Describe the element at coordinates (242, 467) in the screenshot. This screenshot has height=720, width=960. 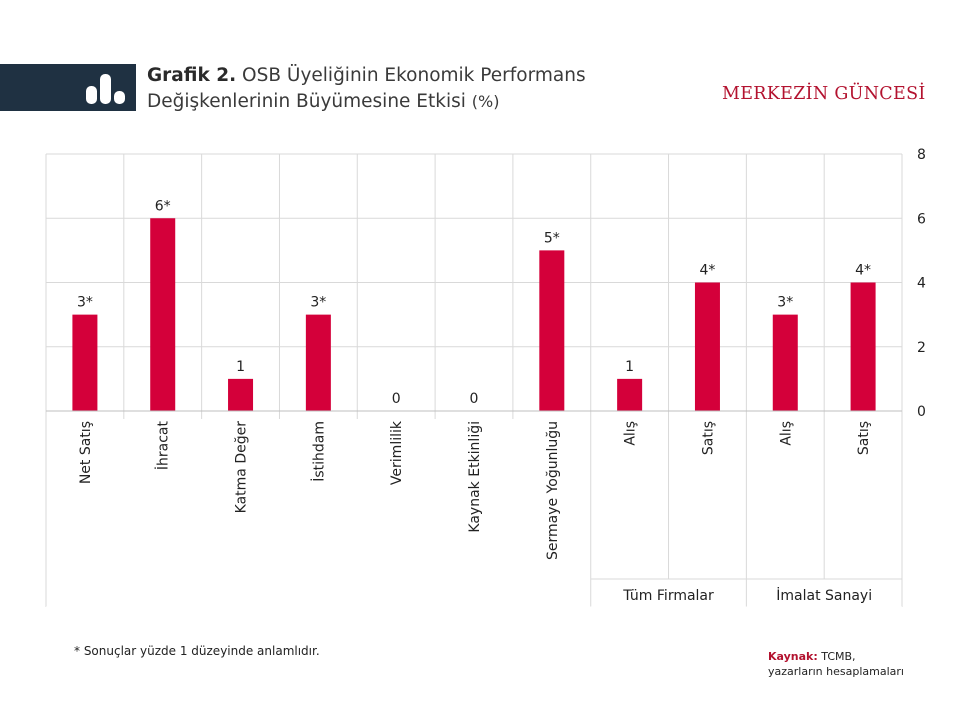
I see `category-label: Katma Değer` at that location.